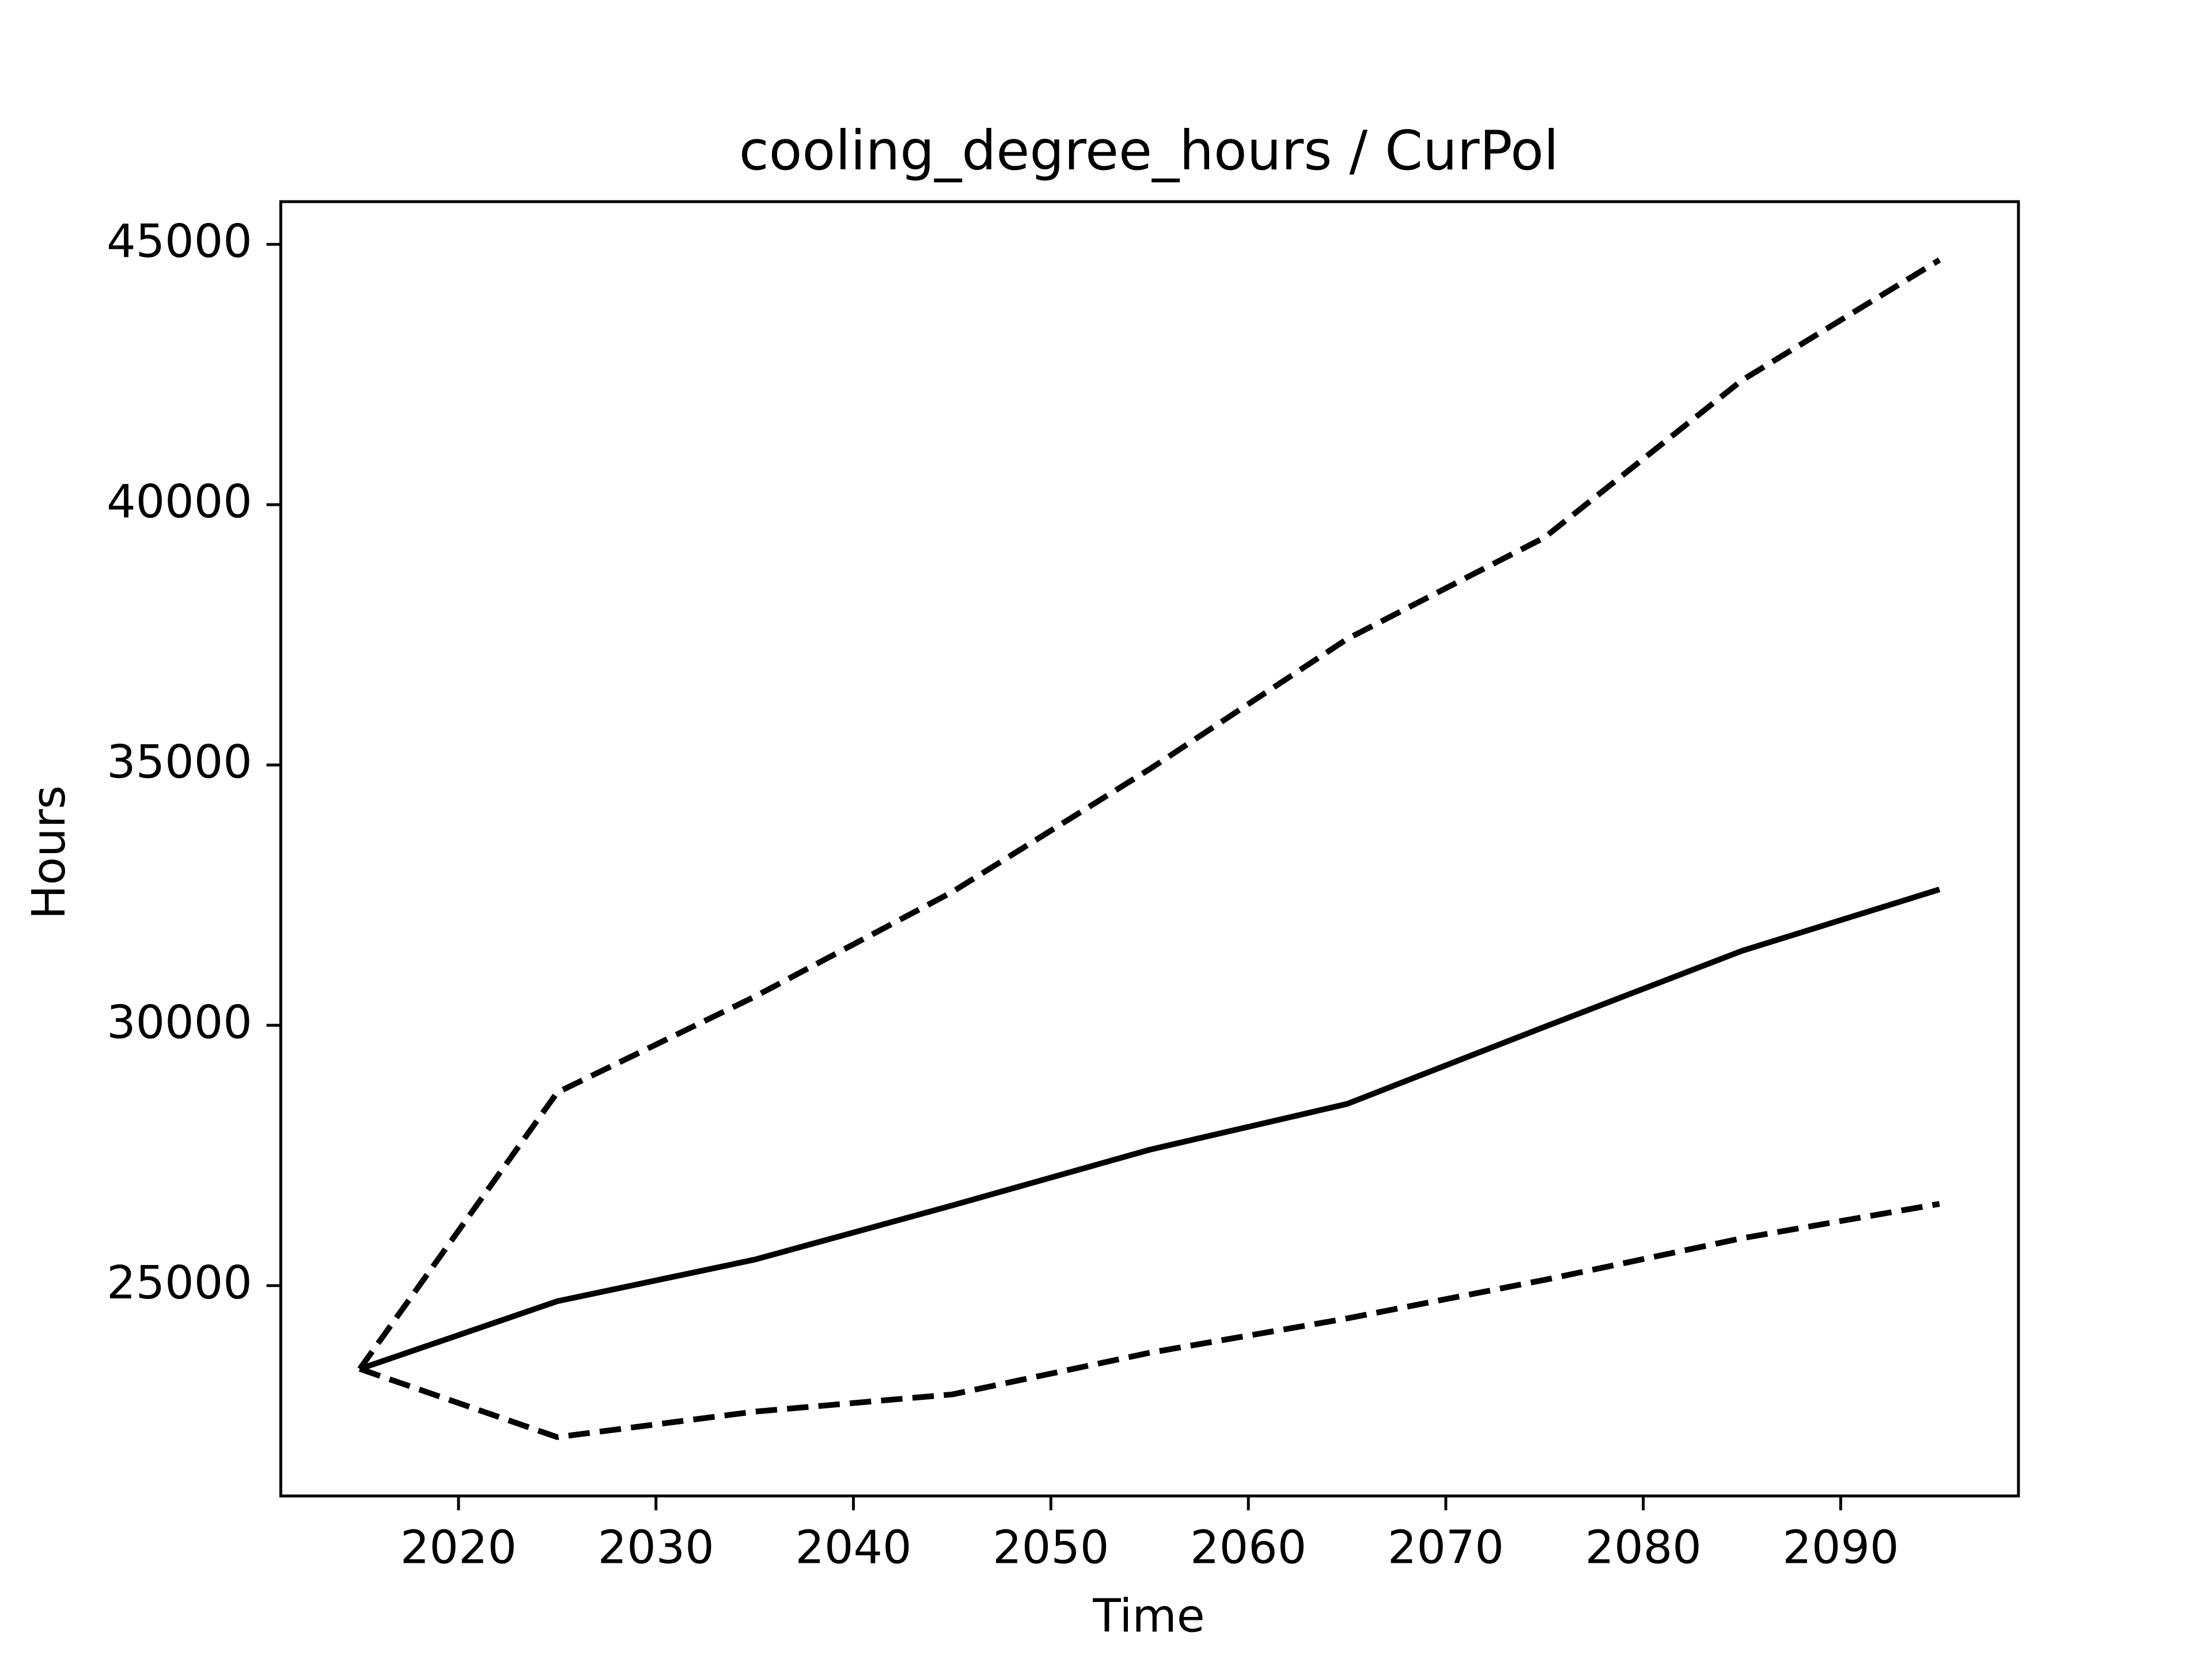 The width and height of the screenshot is (2212, 1659). I want to click on x-tick-label: 2030, so click(656, 1547).